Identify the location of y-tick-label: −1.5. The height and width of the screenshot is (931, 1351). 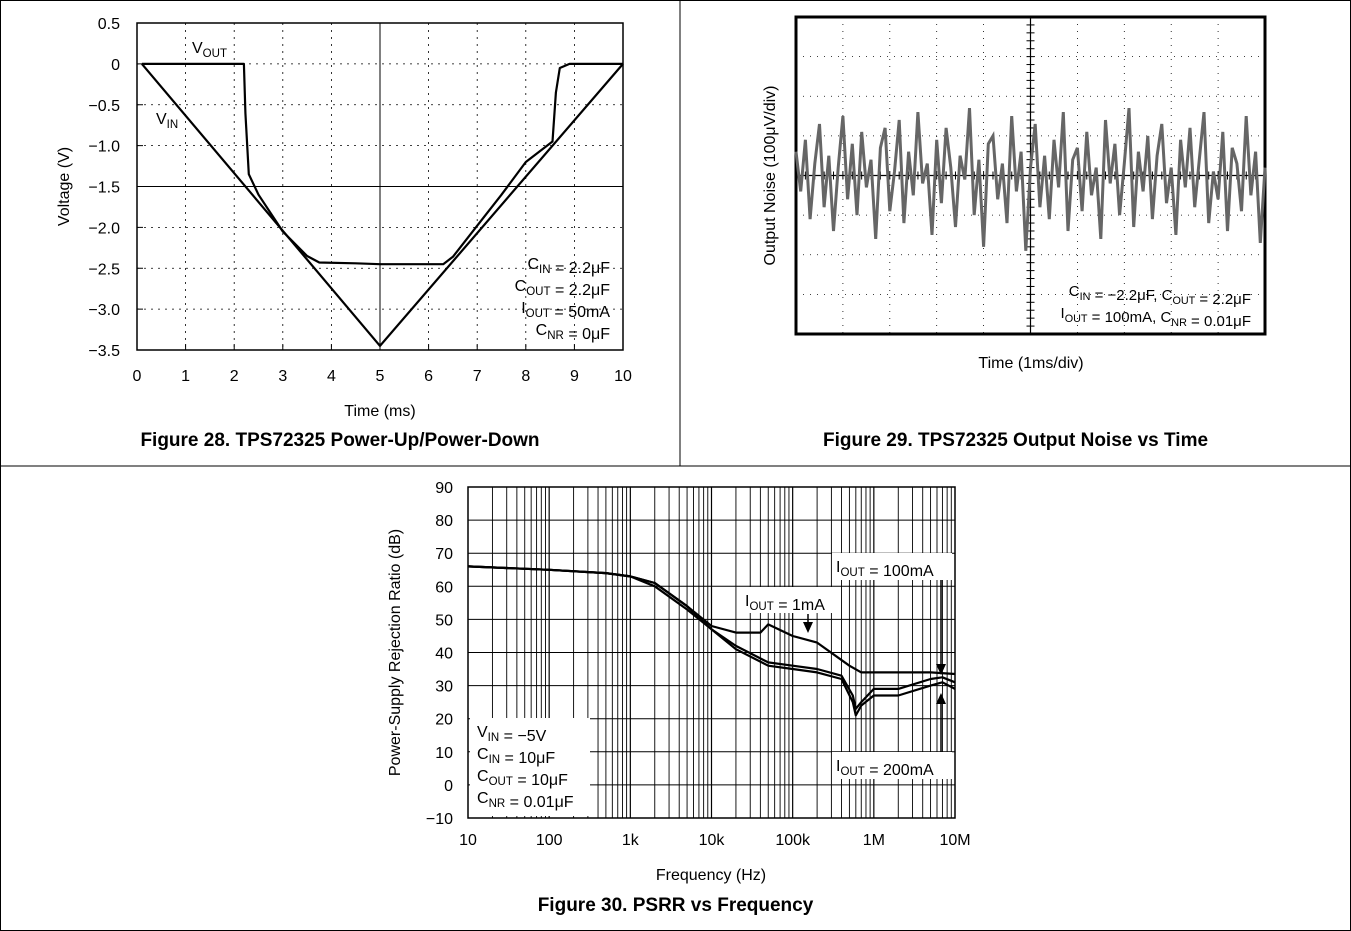
(104, 188).